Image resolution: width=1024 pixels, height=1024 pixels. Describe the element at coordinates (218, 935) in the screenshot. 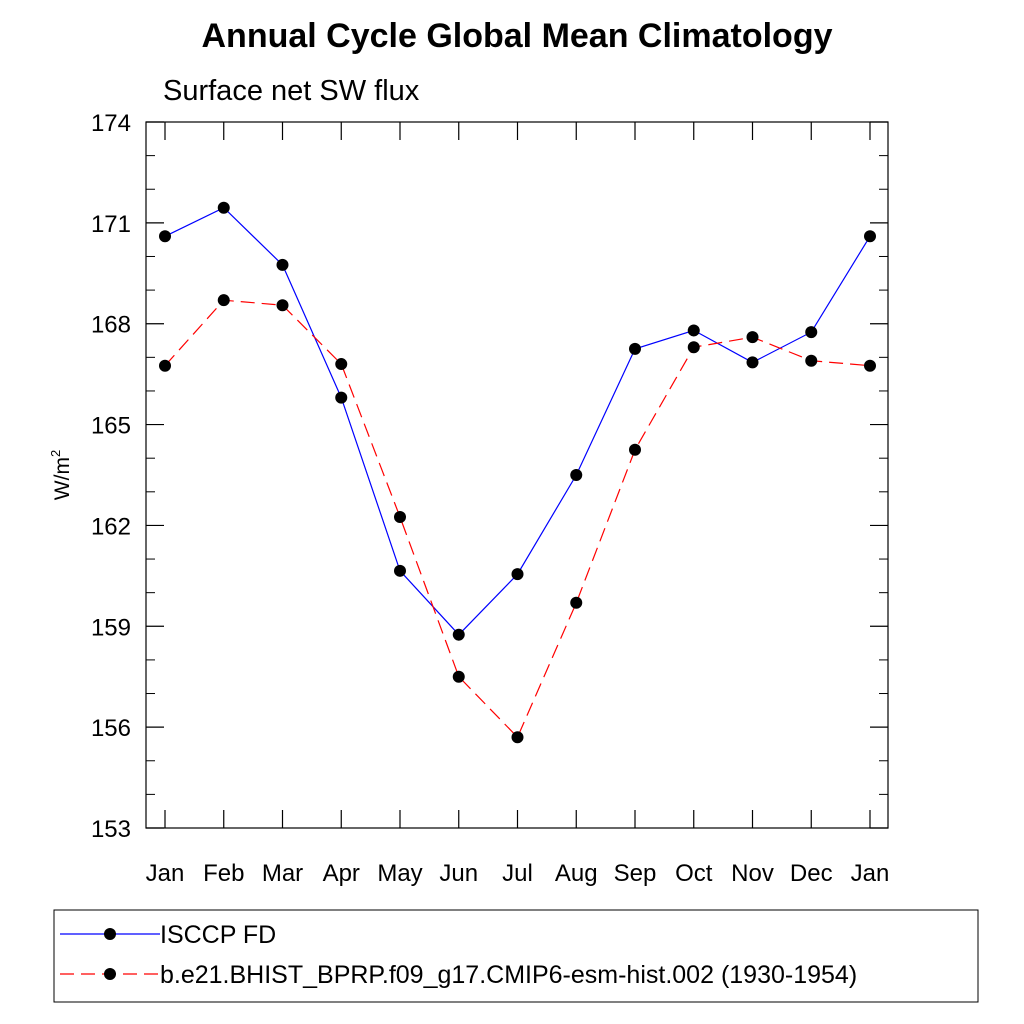

I see `legend-label-1: ISCCP FD` at that location.